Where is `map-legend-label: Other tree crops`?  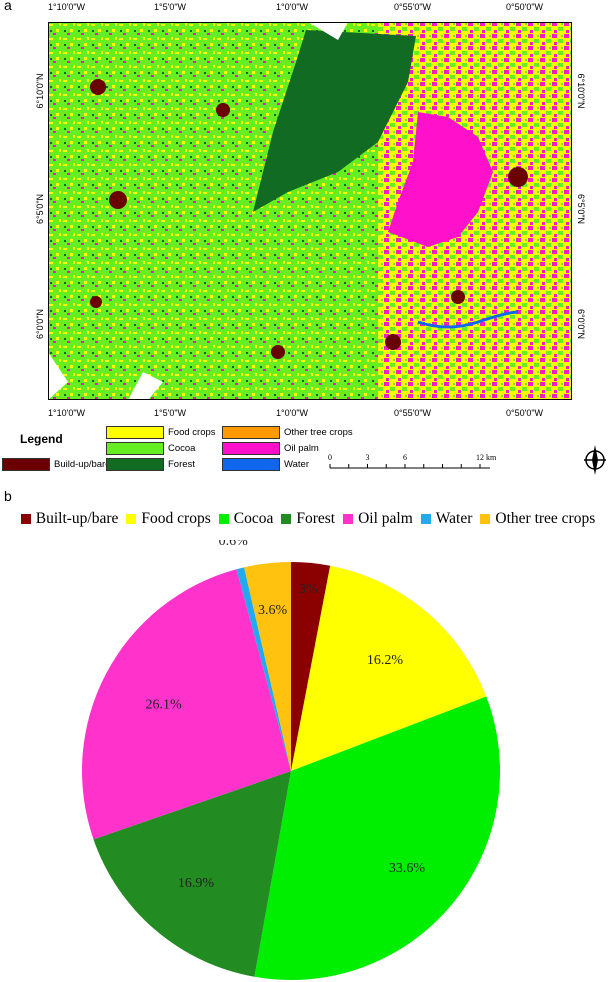 map-legend-label: Other tree crops is located at coordinates (318, 432).